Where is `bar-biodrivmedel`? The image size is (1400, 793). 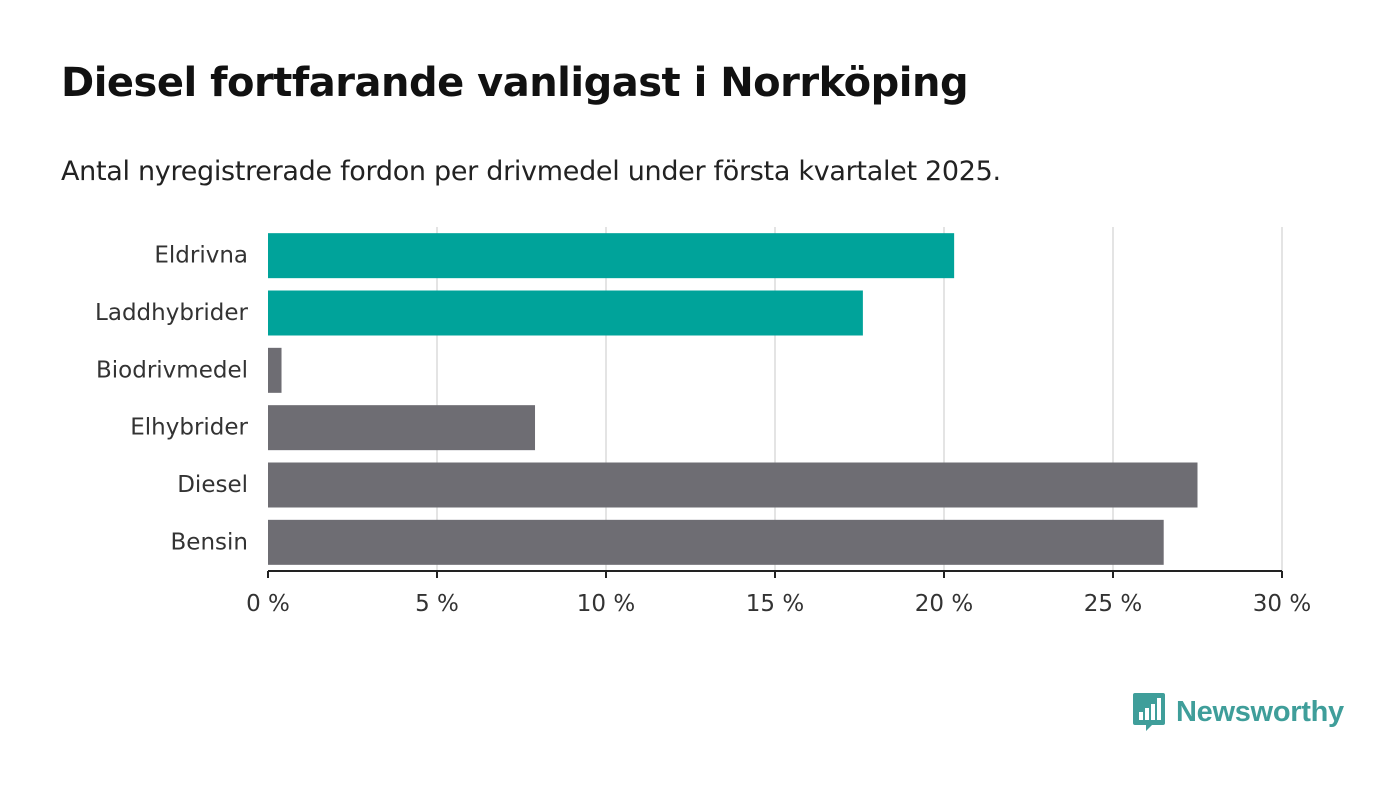
bar-biodrivmedel is located at coordinates (275, 370).